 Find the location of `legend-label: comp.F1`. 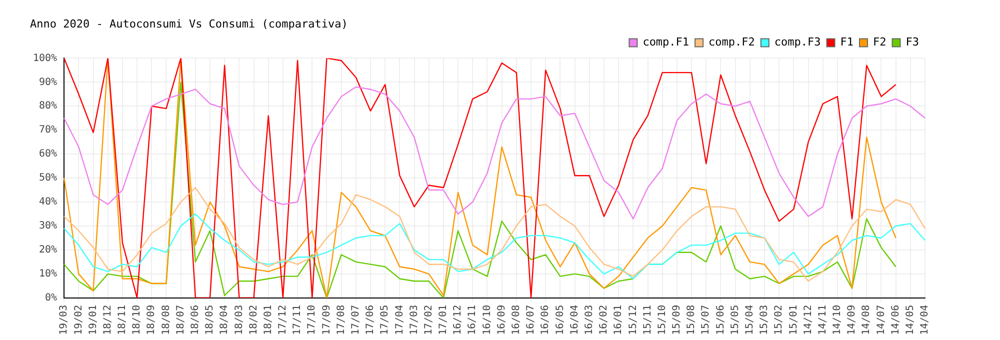

legend-label: comp.F1 is located at coordinates (666, 42).